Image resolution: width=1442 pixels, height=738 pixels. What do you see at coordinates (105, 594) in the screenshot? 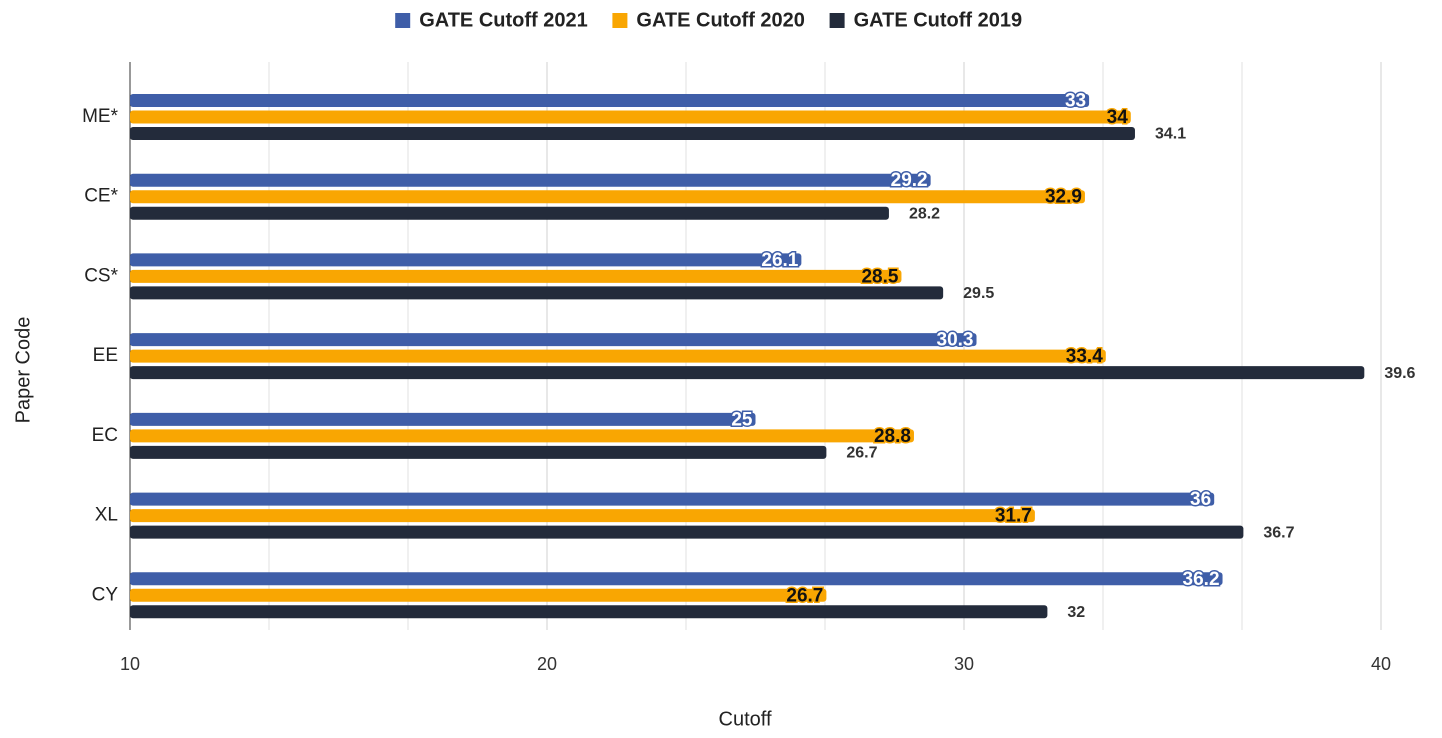
I see `y-tick-label: CY` at bounding box center [105, 594].